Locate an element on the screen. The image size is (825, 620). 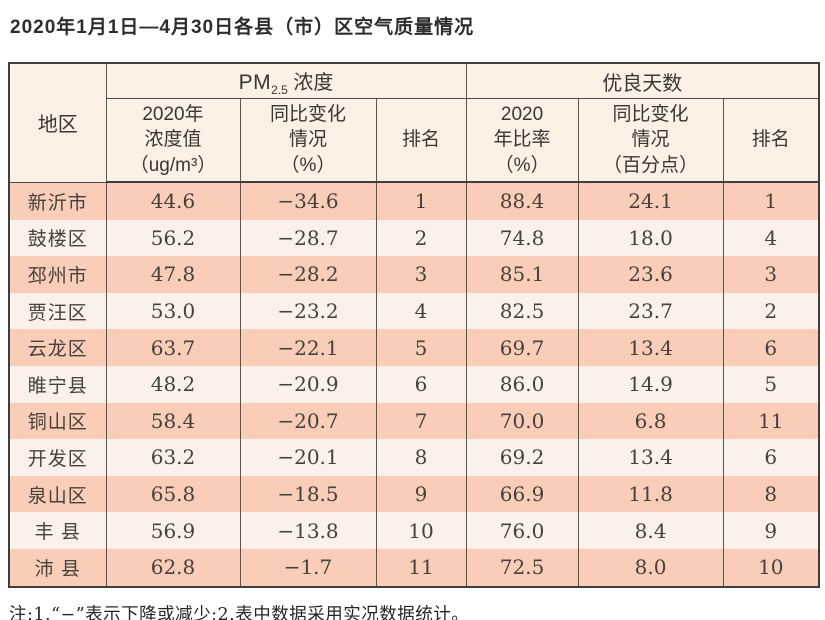
region-cell: 丰 县 is located at coordinates (57, 530).